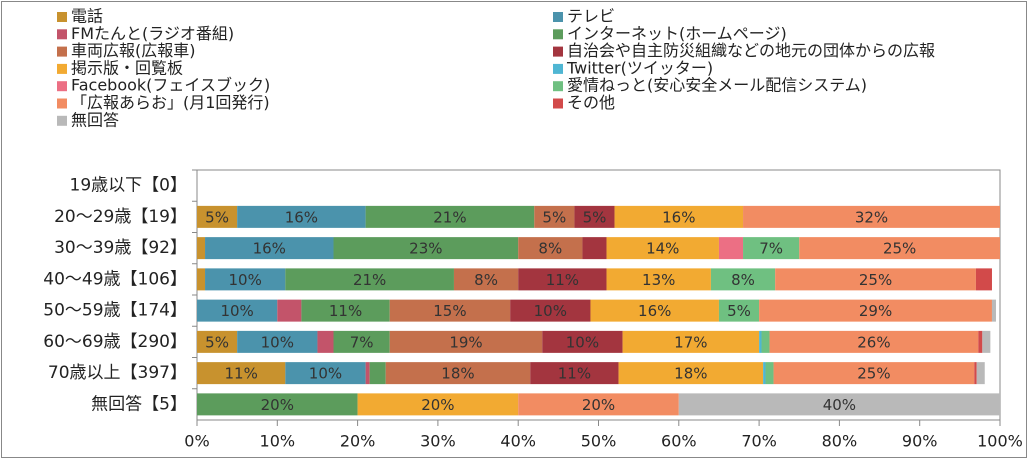 The height and width of the screenshot is (459, 1028). I want to click on y-tick-label: 50～59歳【174】, so click(115, 311).